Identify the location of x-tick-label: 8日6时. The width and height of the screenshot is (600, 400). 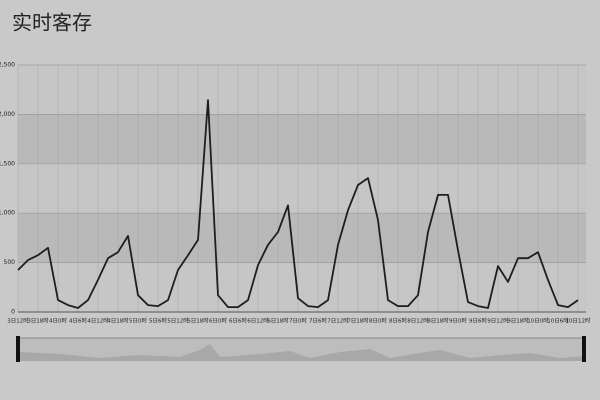
(398, 321).